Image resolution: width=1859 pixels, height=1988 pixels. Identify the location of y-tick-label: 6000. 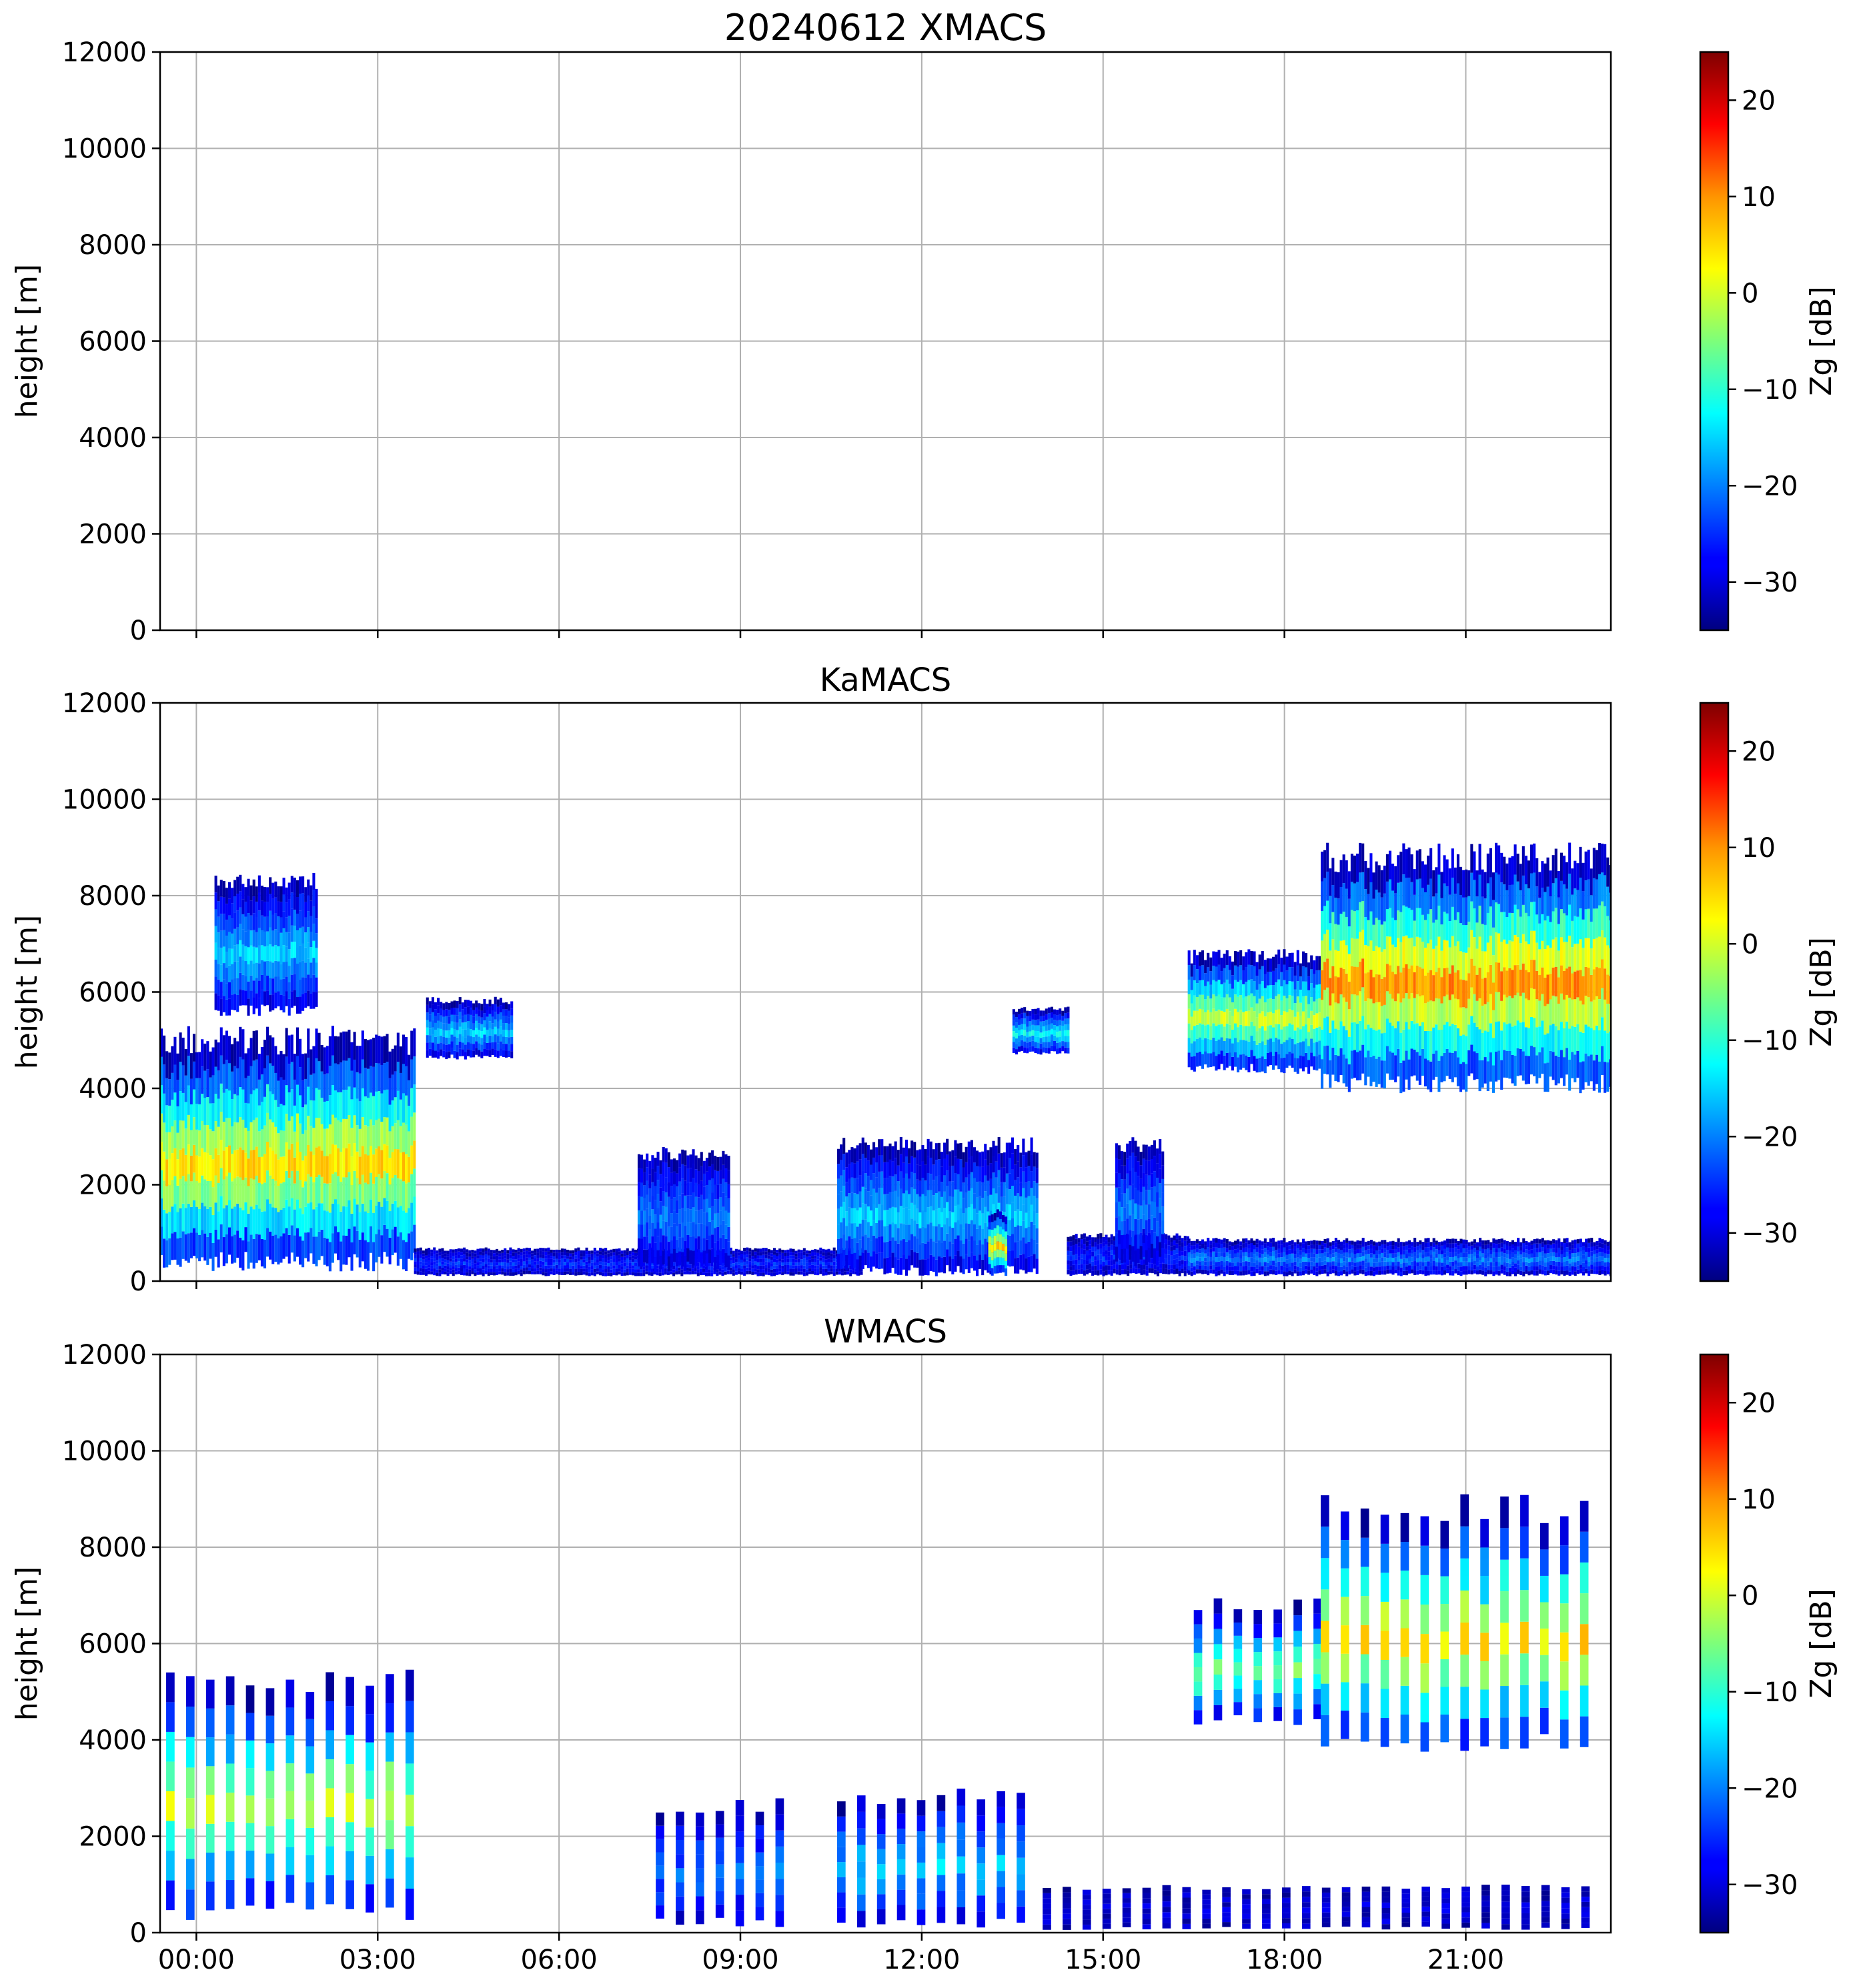
(113, 342).